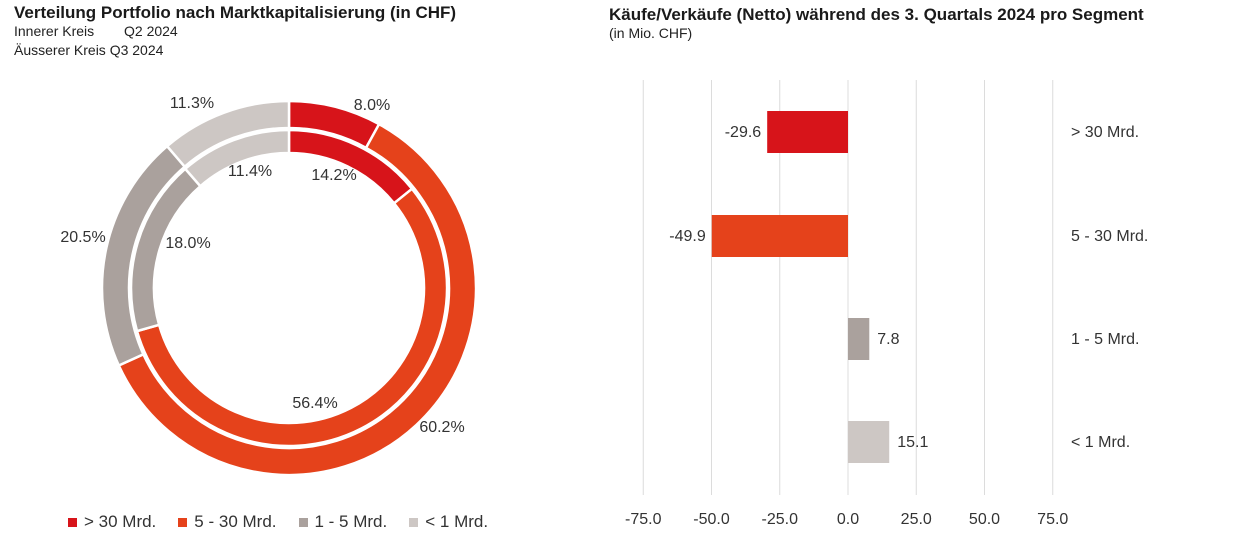  I want to click on category-label: > 30 Mrd., so click(1105, 132).